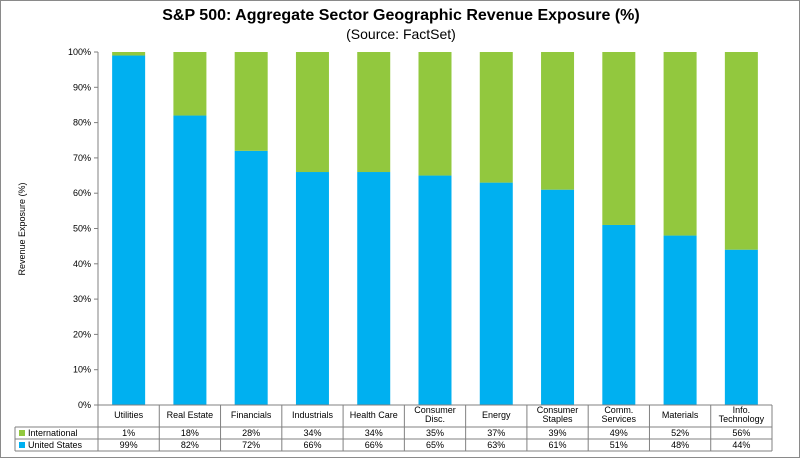 This screenshot has width=800, height=459. What do you see at coordinates (496, 433) in the screenshot?
I see `data-label: 37%` at bounding box center [496, 433].